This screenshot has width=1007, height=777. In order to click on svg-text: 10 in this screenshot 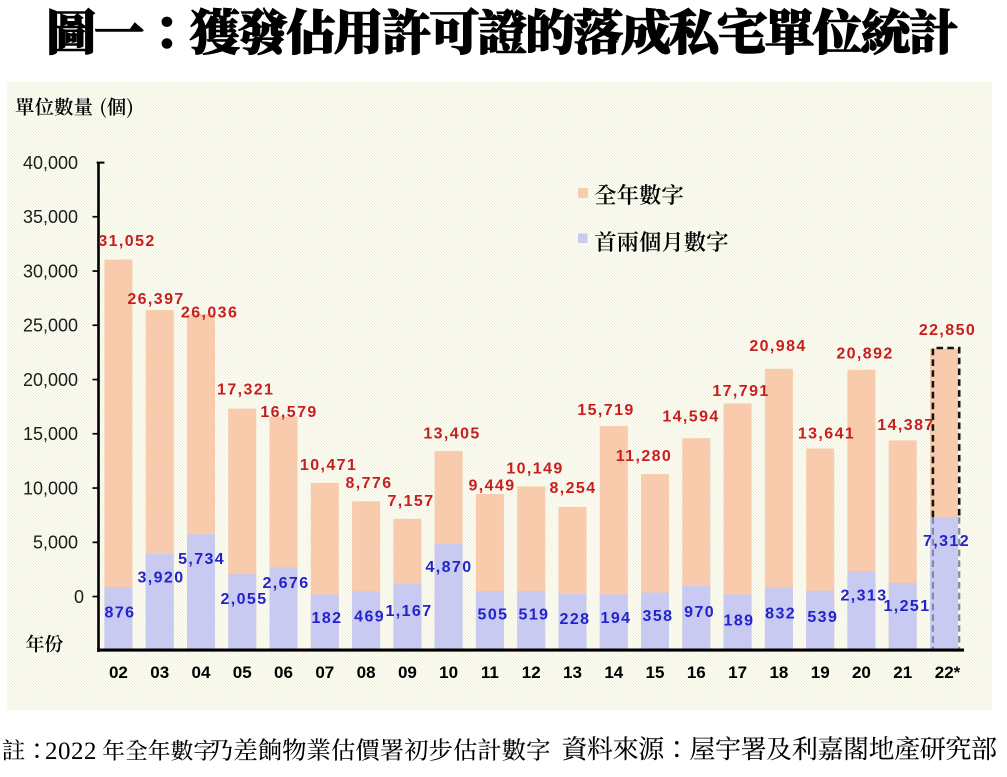, I will do `click(448, 672)`.